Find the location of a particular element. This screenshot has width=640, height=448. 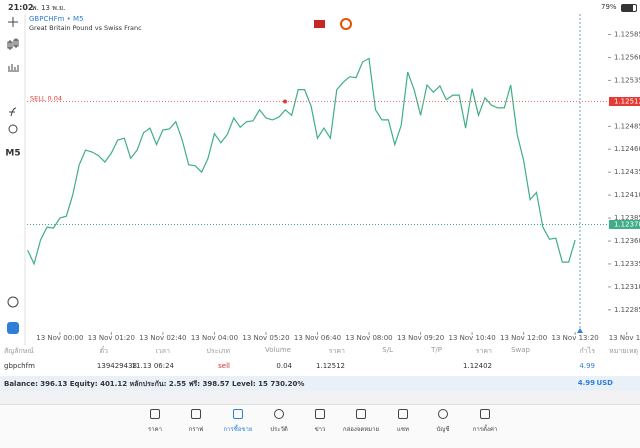

row-open-price: 1.12512 is located at coordinates (330, 366).